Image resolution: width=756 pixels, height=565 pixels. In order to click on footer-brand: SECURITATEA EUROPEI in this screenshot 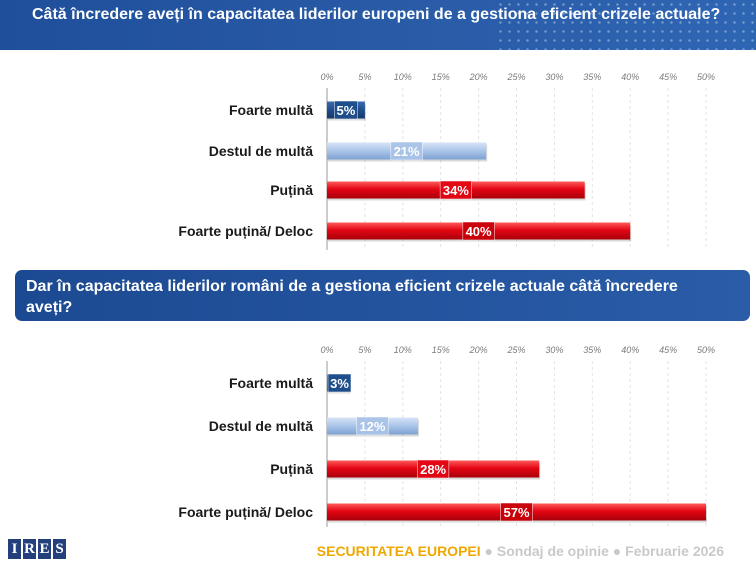, I will do `click(398, 551)`.